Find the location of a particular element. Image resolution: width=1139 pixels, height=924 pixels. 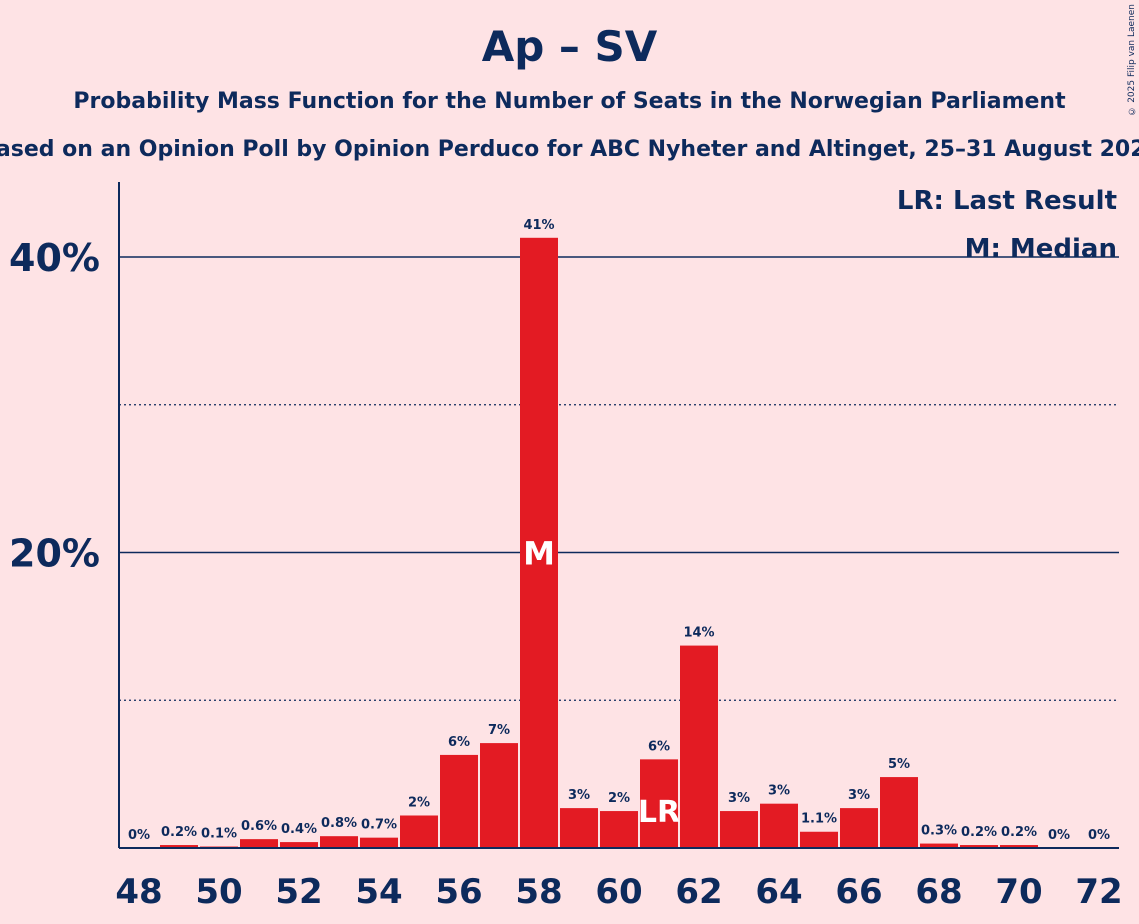

x-tick-label: 68 is located at coordinates (938, 892).